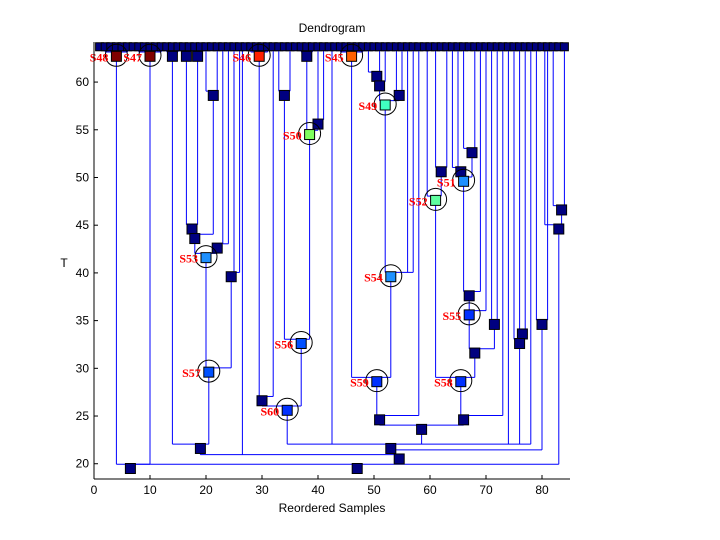  I want to click on x-axis-label: Reordered Samples, so click(332, 508).